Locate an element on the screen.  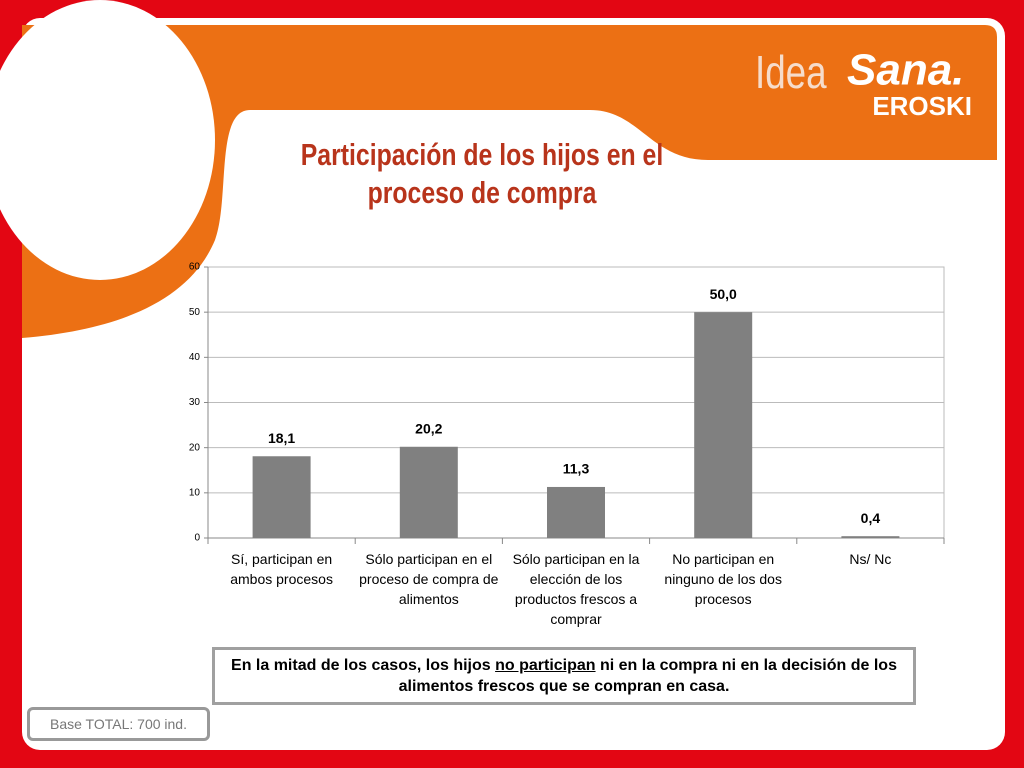
note-text: En la mitad de los casos, los hijos is located at coordinates (363, 665).